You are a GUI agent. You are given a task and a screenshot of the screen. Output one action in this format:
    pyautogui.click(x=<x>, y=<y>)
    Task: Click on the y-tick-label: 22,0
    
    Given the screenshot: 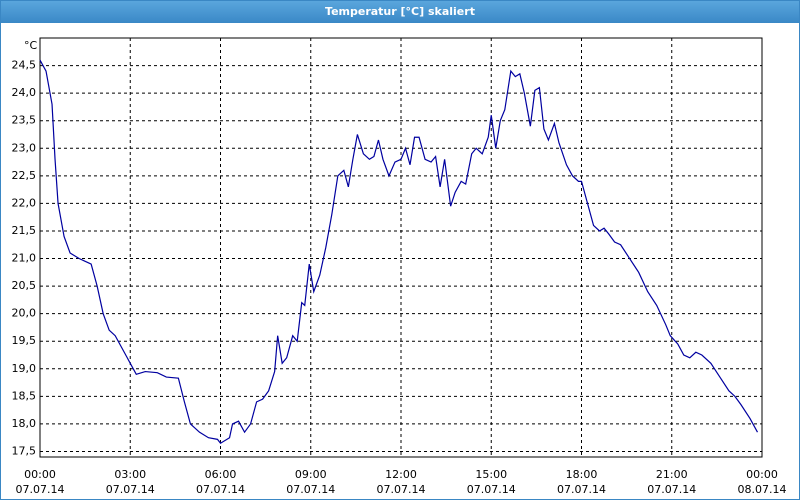 What is the action you would take?
    pyautogui.click(x=24, y=202)
    